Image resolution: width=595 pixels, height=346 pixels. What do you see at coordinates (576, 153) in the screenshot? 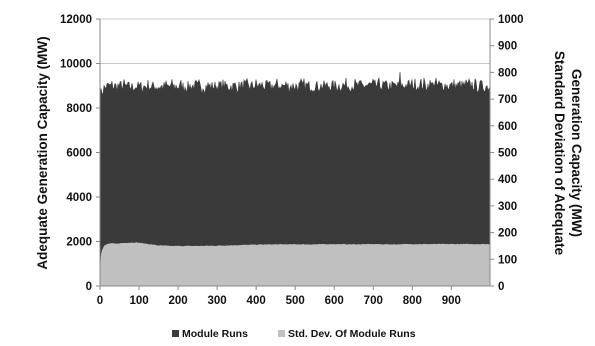
I see `y-axis-title-right-line2: Generation Capacity (MW)` at bounding box center [576, 153].